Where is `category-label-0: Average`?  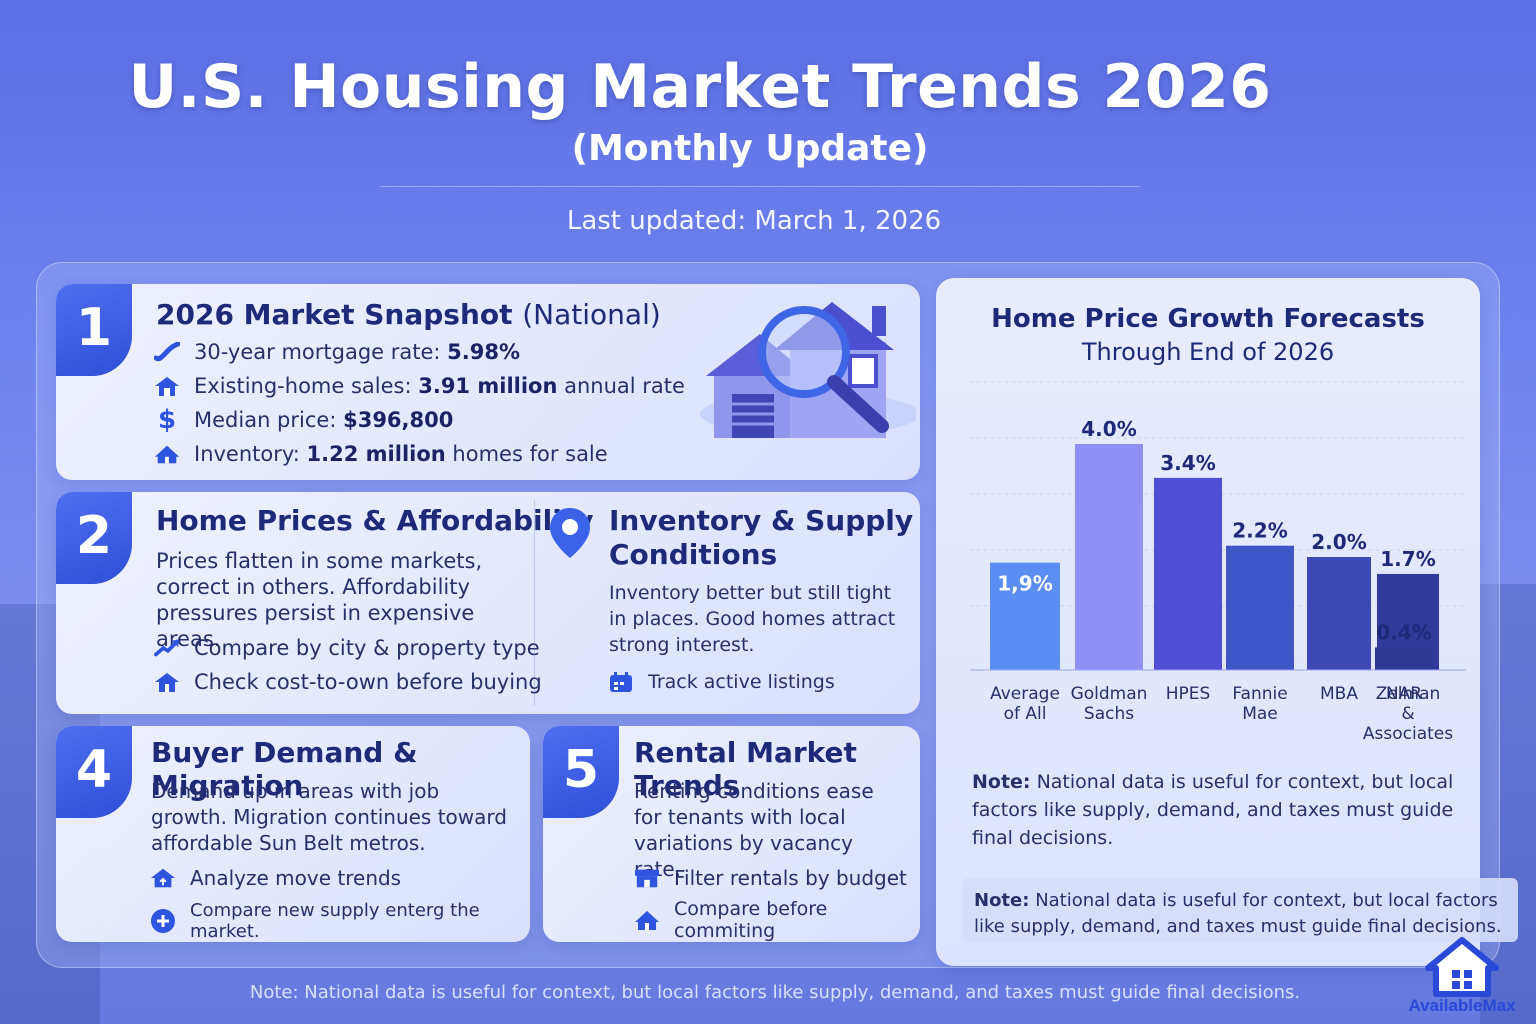 category-label-0: Average is located at coordinates (1025, 694).